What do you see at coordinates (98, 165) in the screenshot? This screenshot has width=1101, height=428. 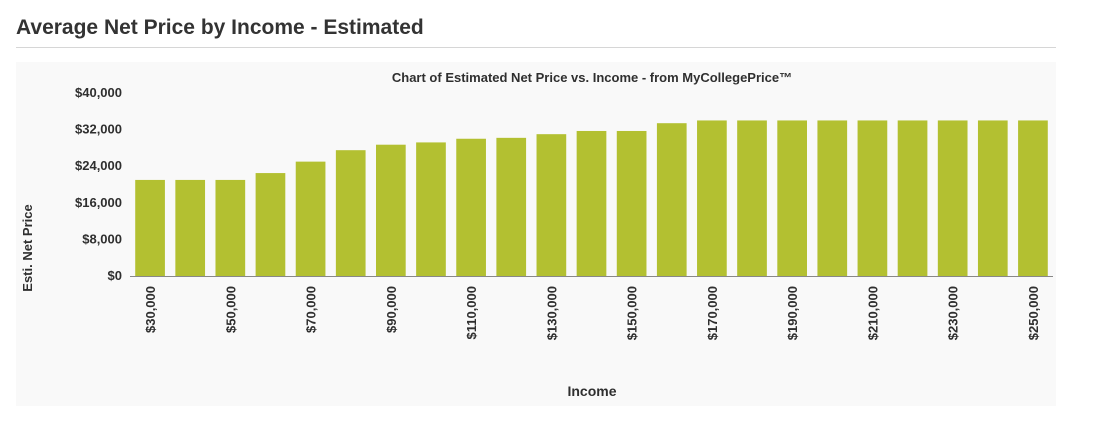 I see `y-tick-label: $24,000` at bounding box center [98, 165].